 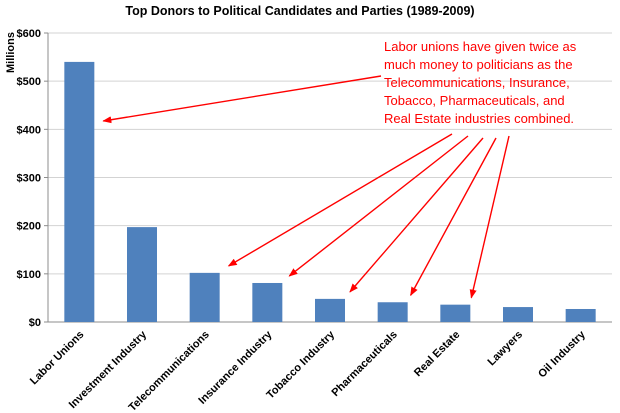 I want to click on y-tick-label: $300, so click(x=29, y=179).